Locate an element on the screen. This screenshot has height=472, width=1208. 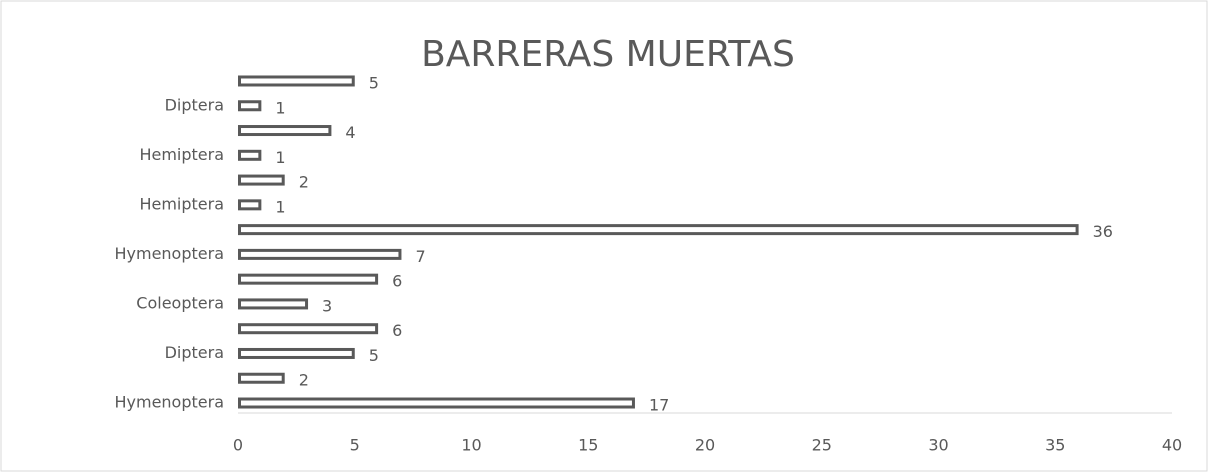
y-tick-label: Coleoptera is located at coordinates (180, 302).